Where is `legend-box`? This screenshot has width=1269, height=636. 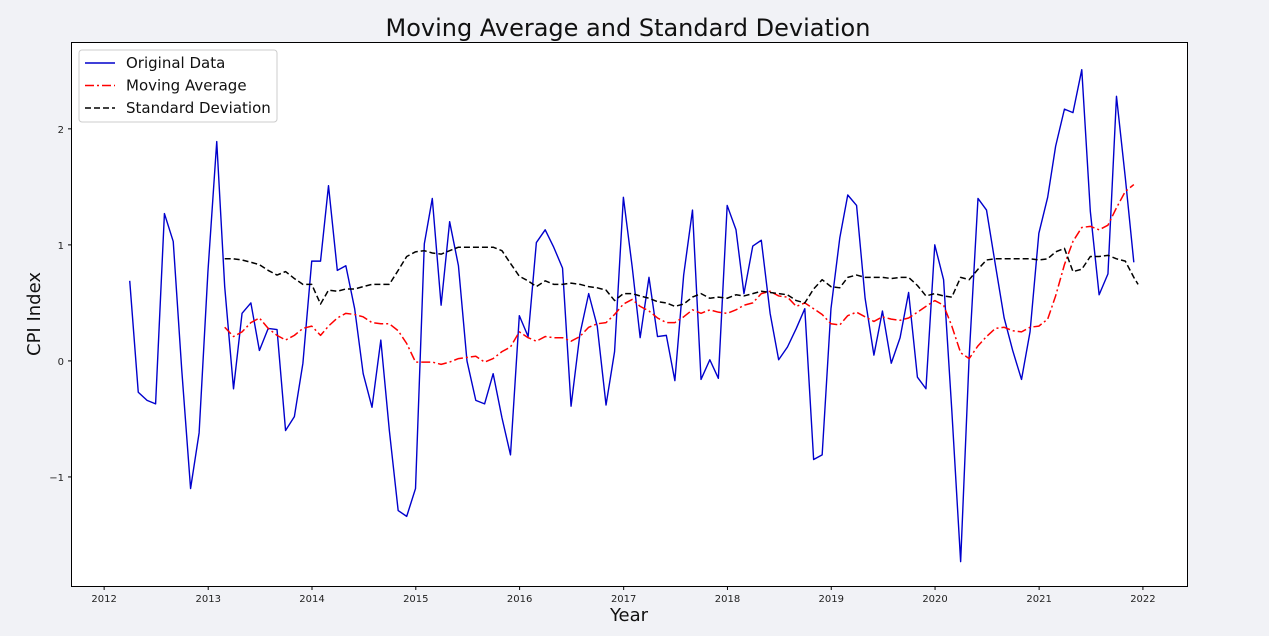
legend-box is located at coordinates (178, 86).